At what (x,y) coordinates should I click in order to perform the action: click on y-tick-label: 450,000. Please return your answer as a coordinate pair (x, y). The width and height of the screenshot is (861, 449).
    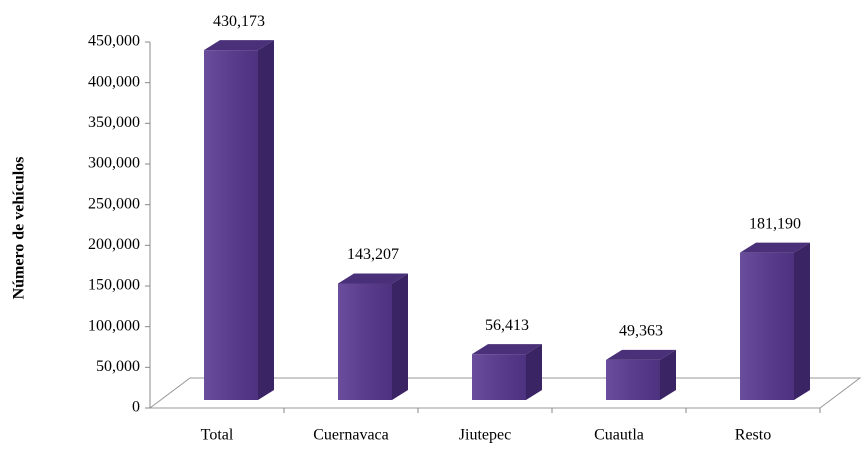
    Looking at the image, I should click on (114, 41).